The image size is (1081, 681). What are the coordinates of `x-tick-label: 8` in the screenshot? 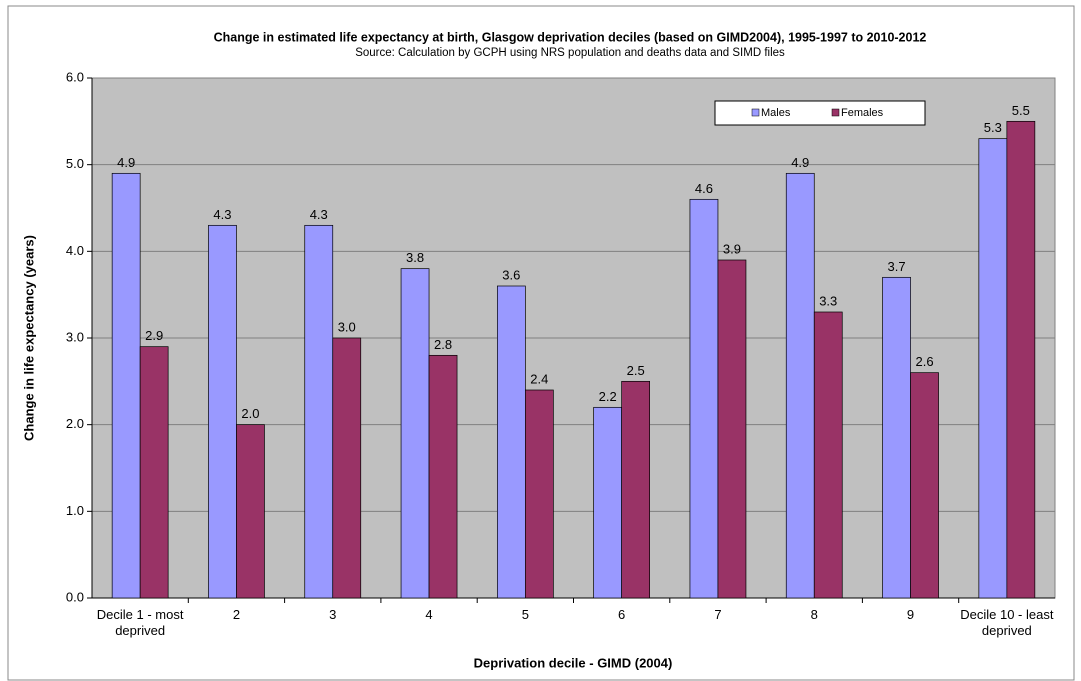 It's located at (814, 614).